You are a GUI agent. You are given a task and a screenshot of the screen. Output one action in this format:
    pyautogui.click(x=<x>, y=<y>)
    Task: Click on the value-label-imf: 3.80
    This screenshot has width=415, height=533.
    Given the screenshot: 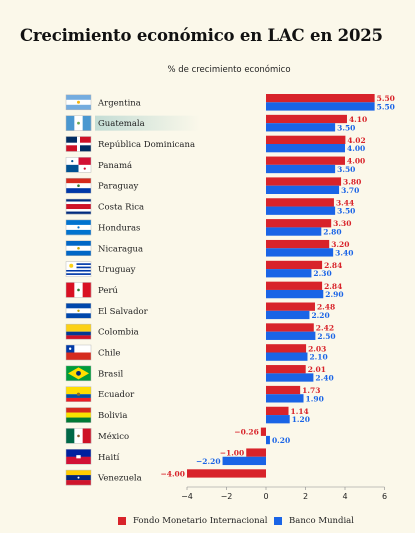 What is the action you would take?
    pyautogui.click(x=352, y=182)
    